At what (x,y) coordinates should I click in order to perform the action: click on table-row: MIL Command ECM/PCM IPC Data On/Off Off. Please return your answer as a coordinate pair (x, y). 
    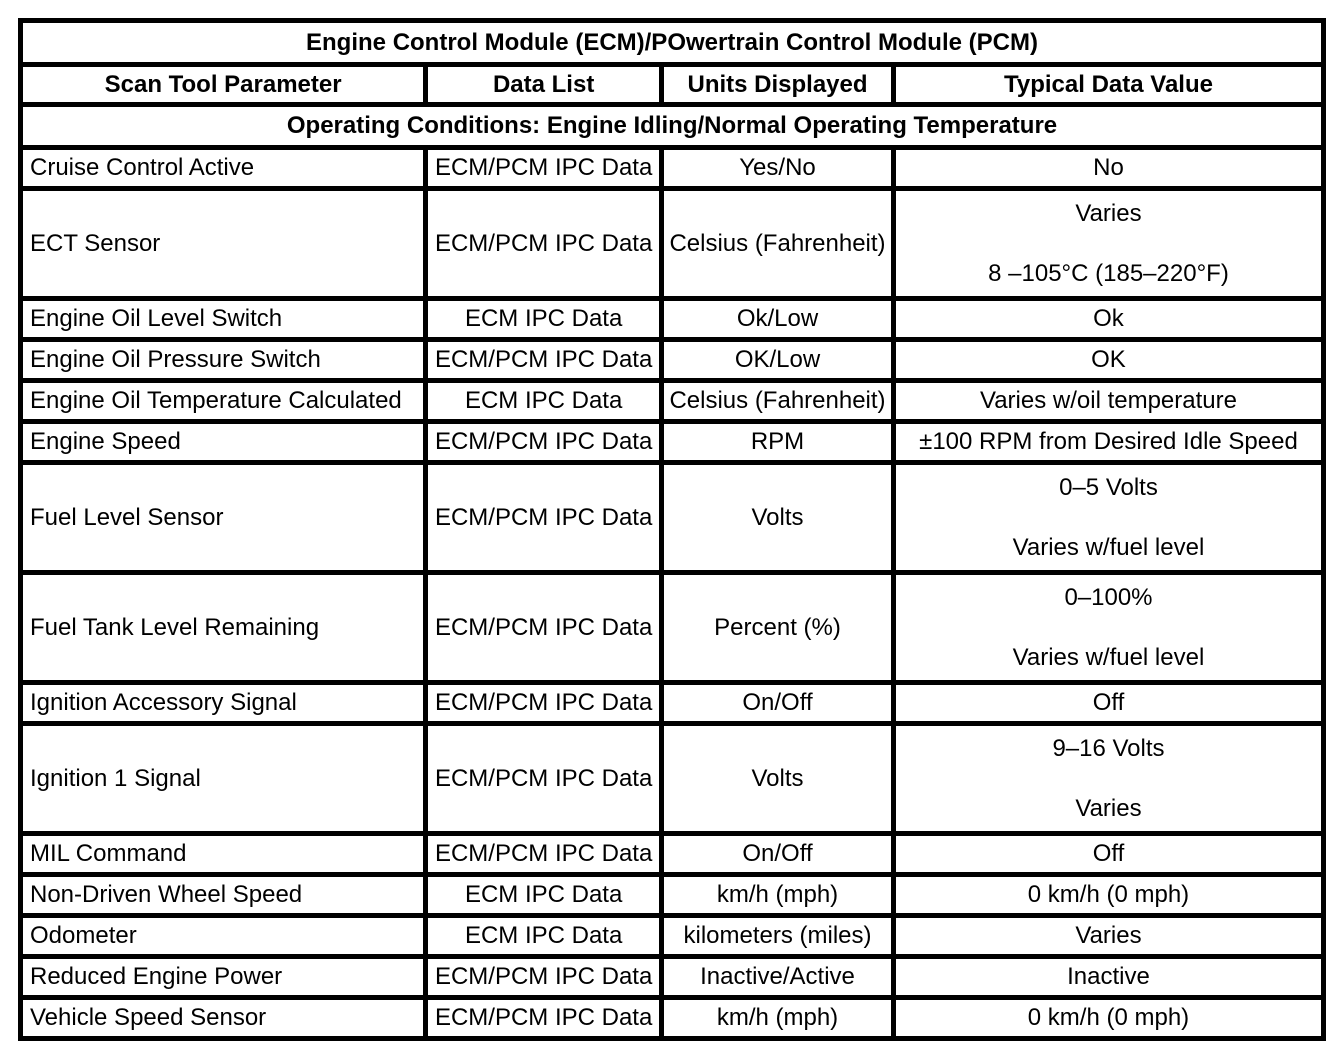
    Looking at the image, I should click on (672, 854).